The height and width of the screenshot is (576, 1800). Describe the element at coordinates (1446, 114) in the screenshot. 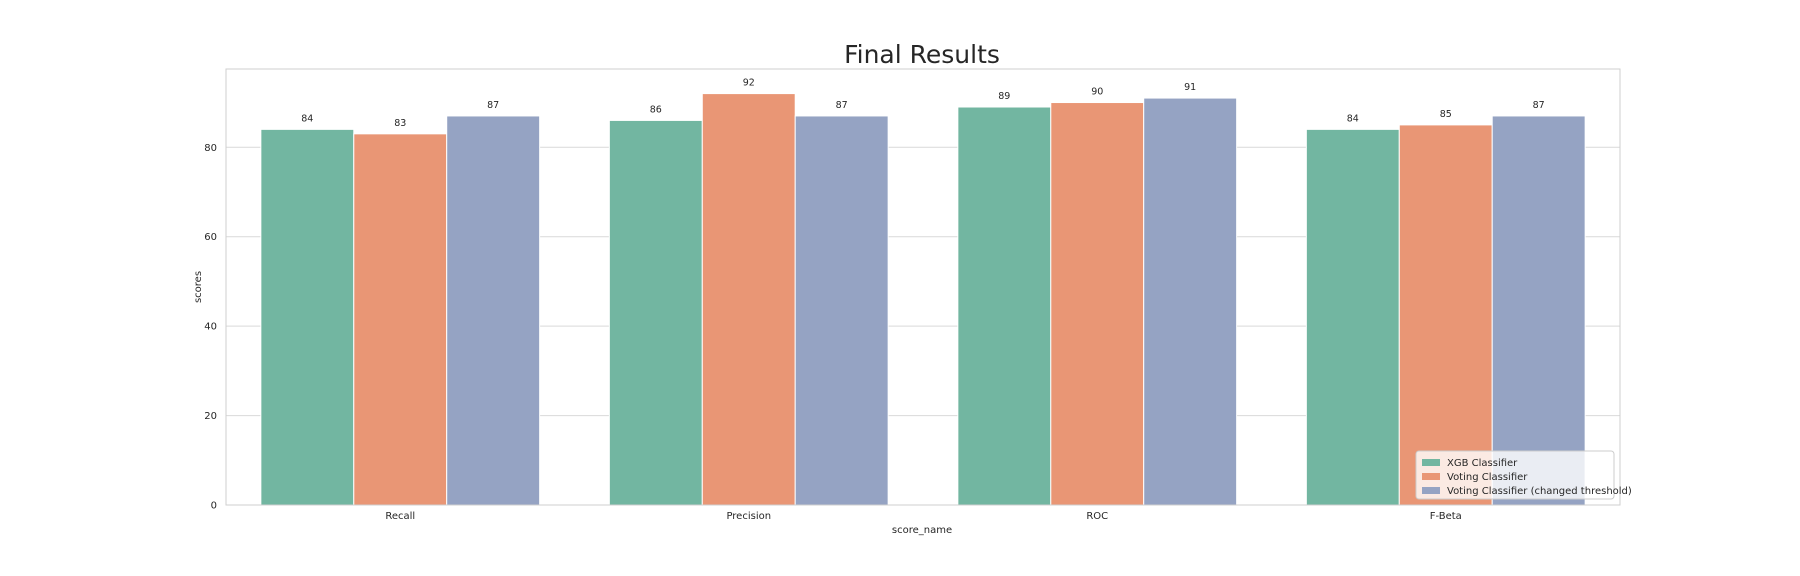

I see `bar-value-label: 85` at that location.